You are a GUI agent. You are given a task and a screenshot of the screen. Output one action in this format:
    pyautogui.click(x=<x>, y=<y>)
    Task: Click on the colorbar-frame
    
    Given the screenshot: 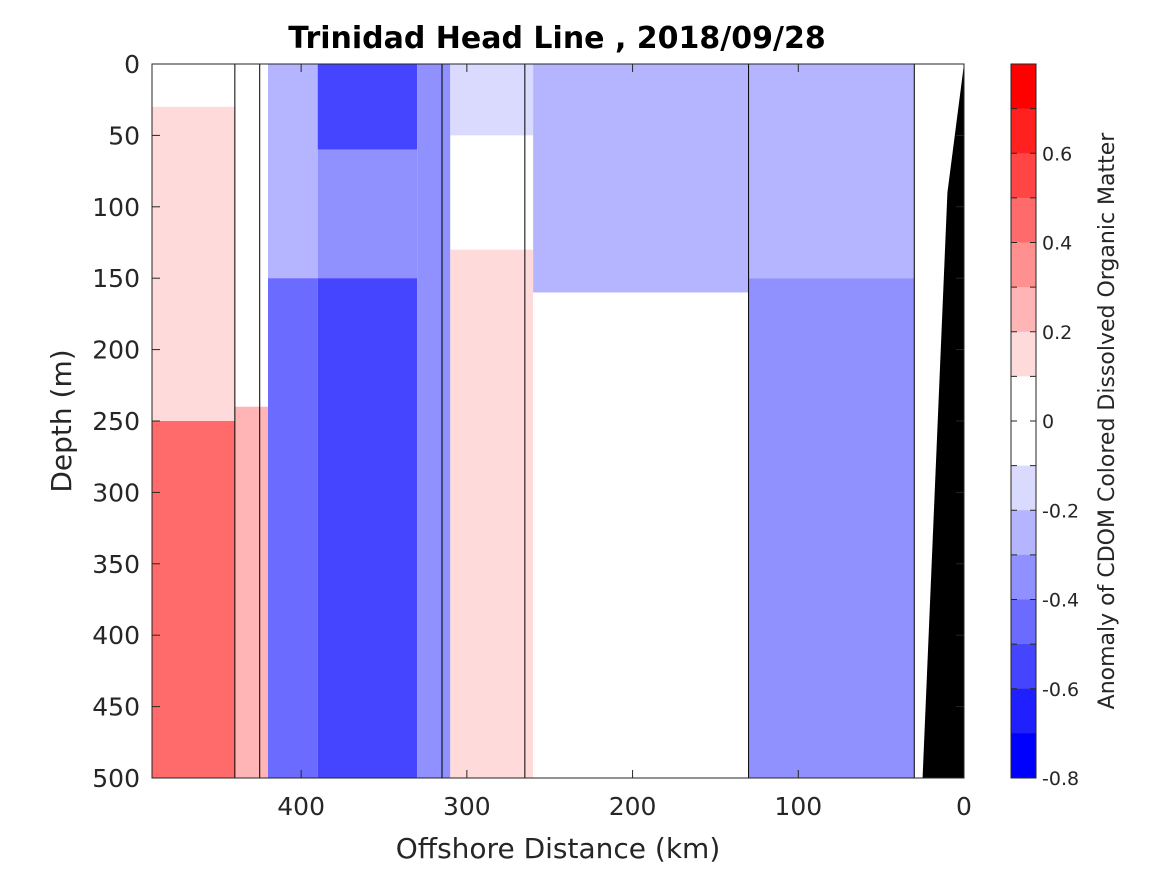 What is the action you would take?
    pyautogui.click(x=1023, y=421)
    